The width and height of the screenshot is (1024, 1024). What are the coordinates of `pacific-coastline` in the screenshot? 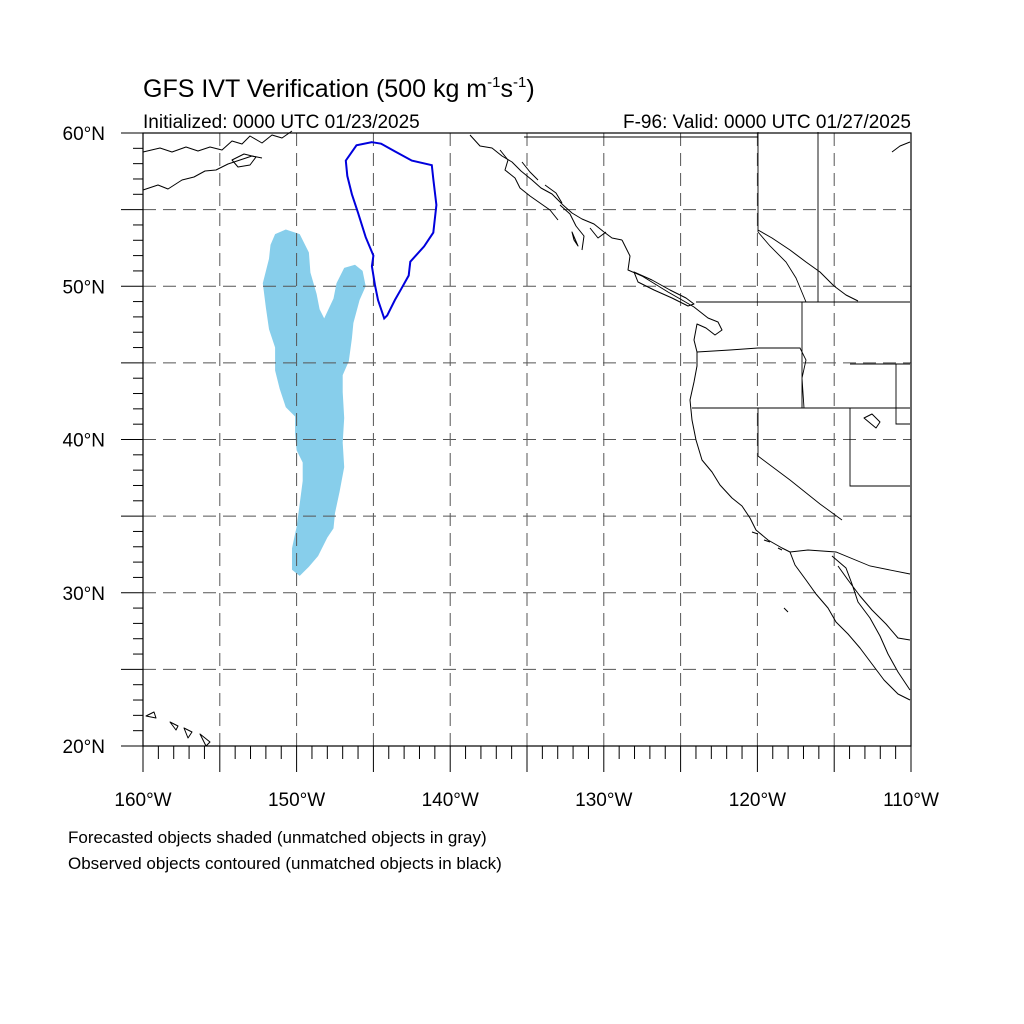 It's located at (766, 470).